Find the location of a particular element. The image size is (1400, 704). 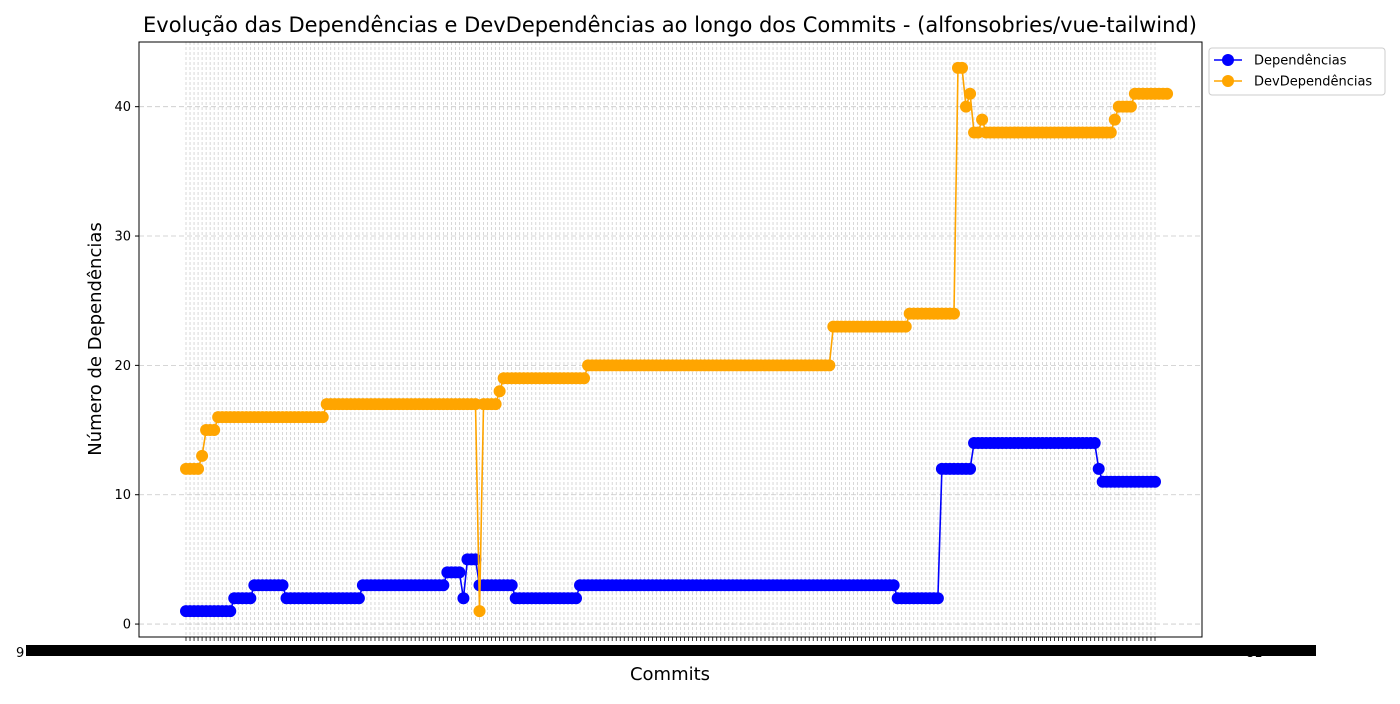

legend-label: DevDependências is located at coordinates (1313, 82).